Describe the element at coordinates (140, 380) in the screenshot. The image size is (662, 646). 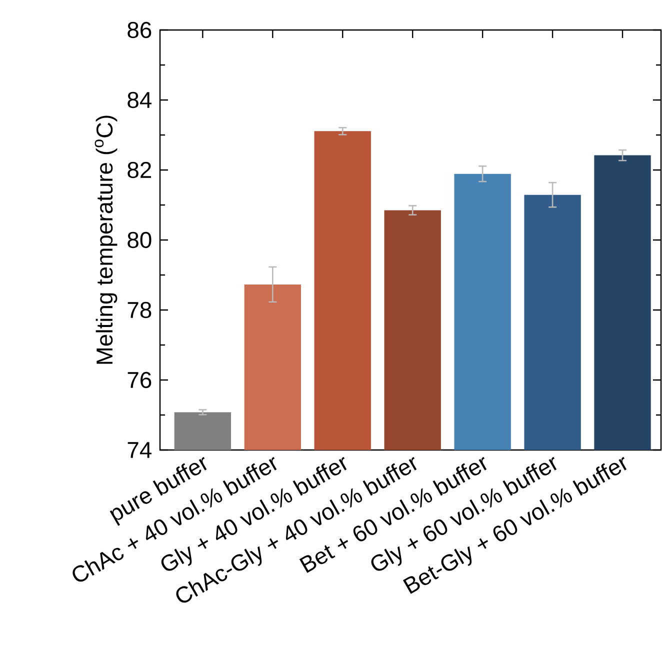
I see `y-tick-label: 76` at that location.